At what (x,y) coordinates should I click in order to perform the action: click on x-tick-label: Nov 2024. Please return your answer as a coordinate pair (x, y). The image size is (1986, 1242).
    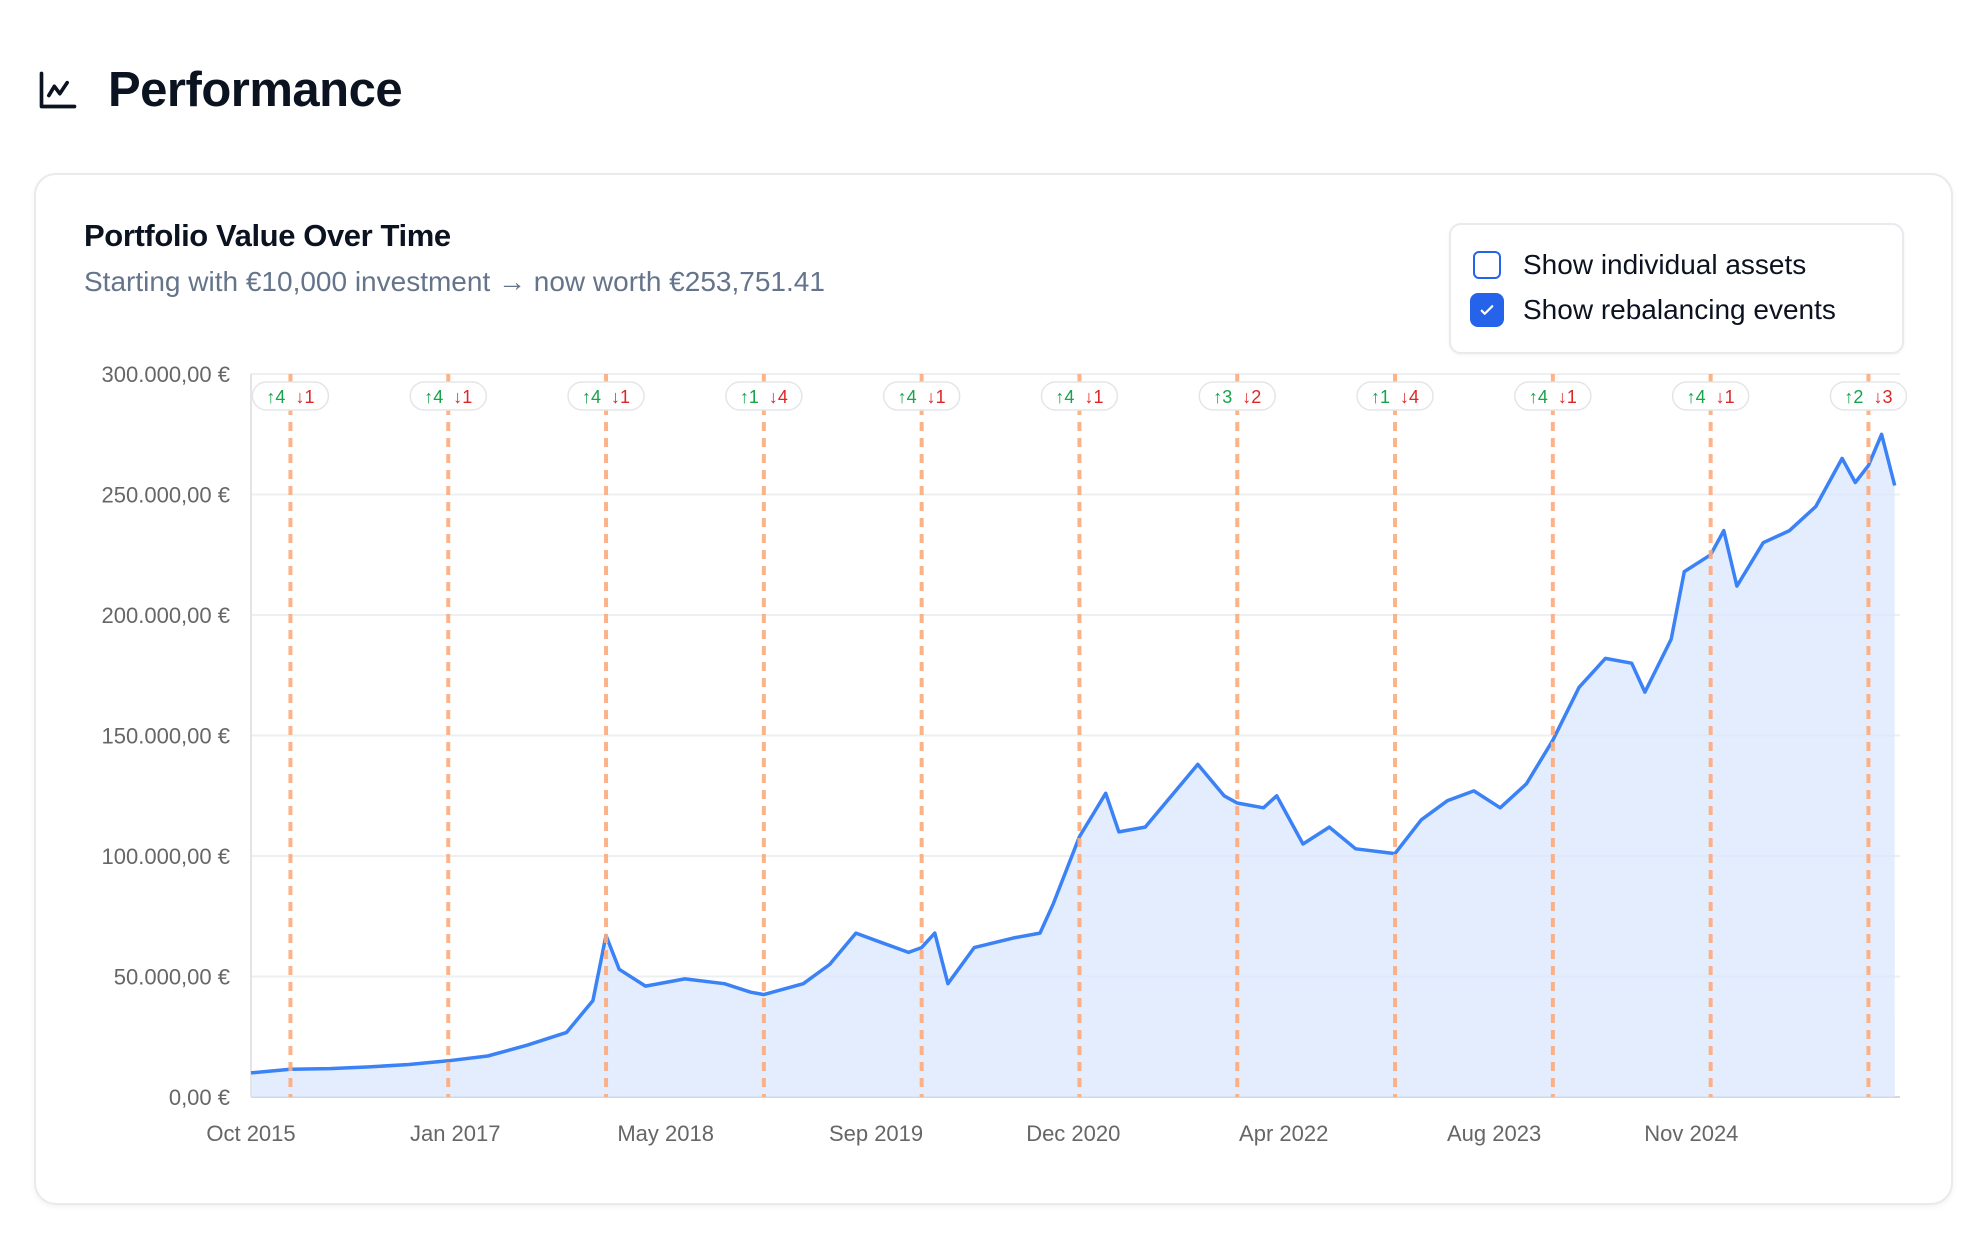
    Looking at the image, I should click on (1691, 1133).